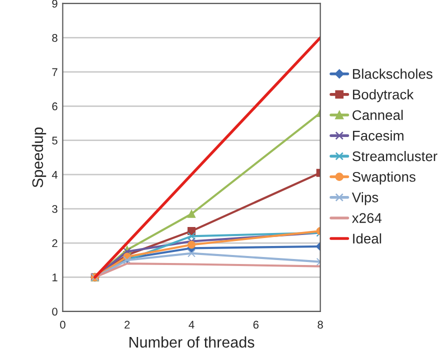  I want to click on y-tick-label: 8, so click(55, 38).